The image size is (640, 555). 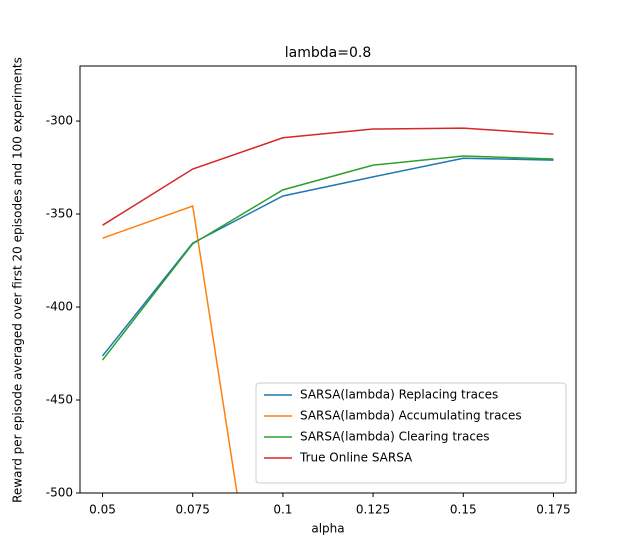 What do you see at coordinates (395, 437) in the screenshot?
I see `legend-label: SARSA(lambda) Clearing traces` at bounding box center [395, 437].